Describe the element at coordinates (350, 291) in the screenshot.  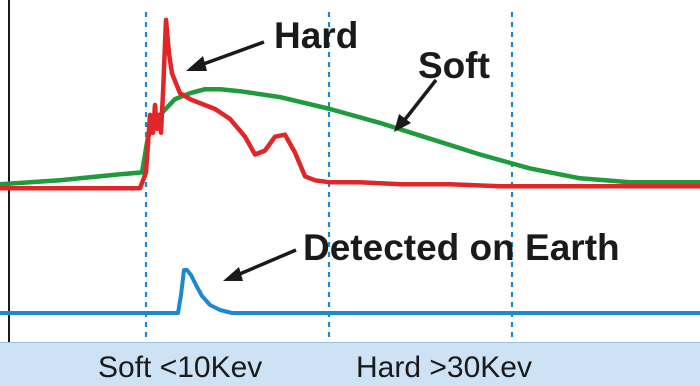
I see `detected-on-earth-series-line` at that location.